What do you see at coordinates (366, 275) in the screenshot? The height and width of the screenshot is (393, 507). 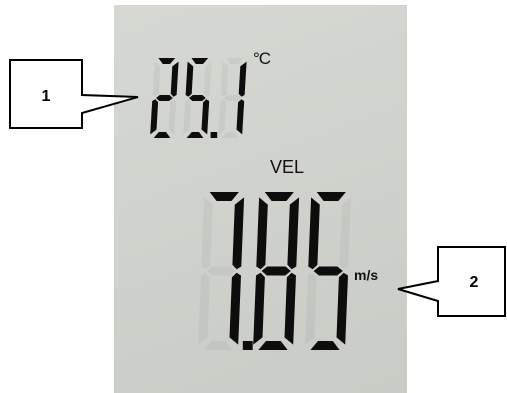 I see `velocity-unit: m/s` at bounding box center [366, 275].